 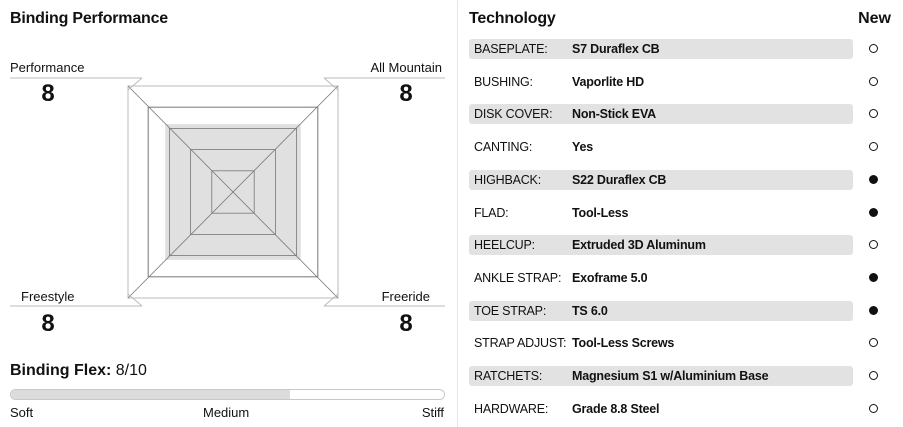 What do you see at coordinates (48, 296) in the screenshot?
I see `axis-label-freestyle: Freestyle` at bounding box center [48, 296].